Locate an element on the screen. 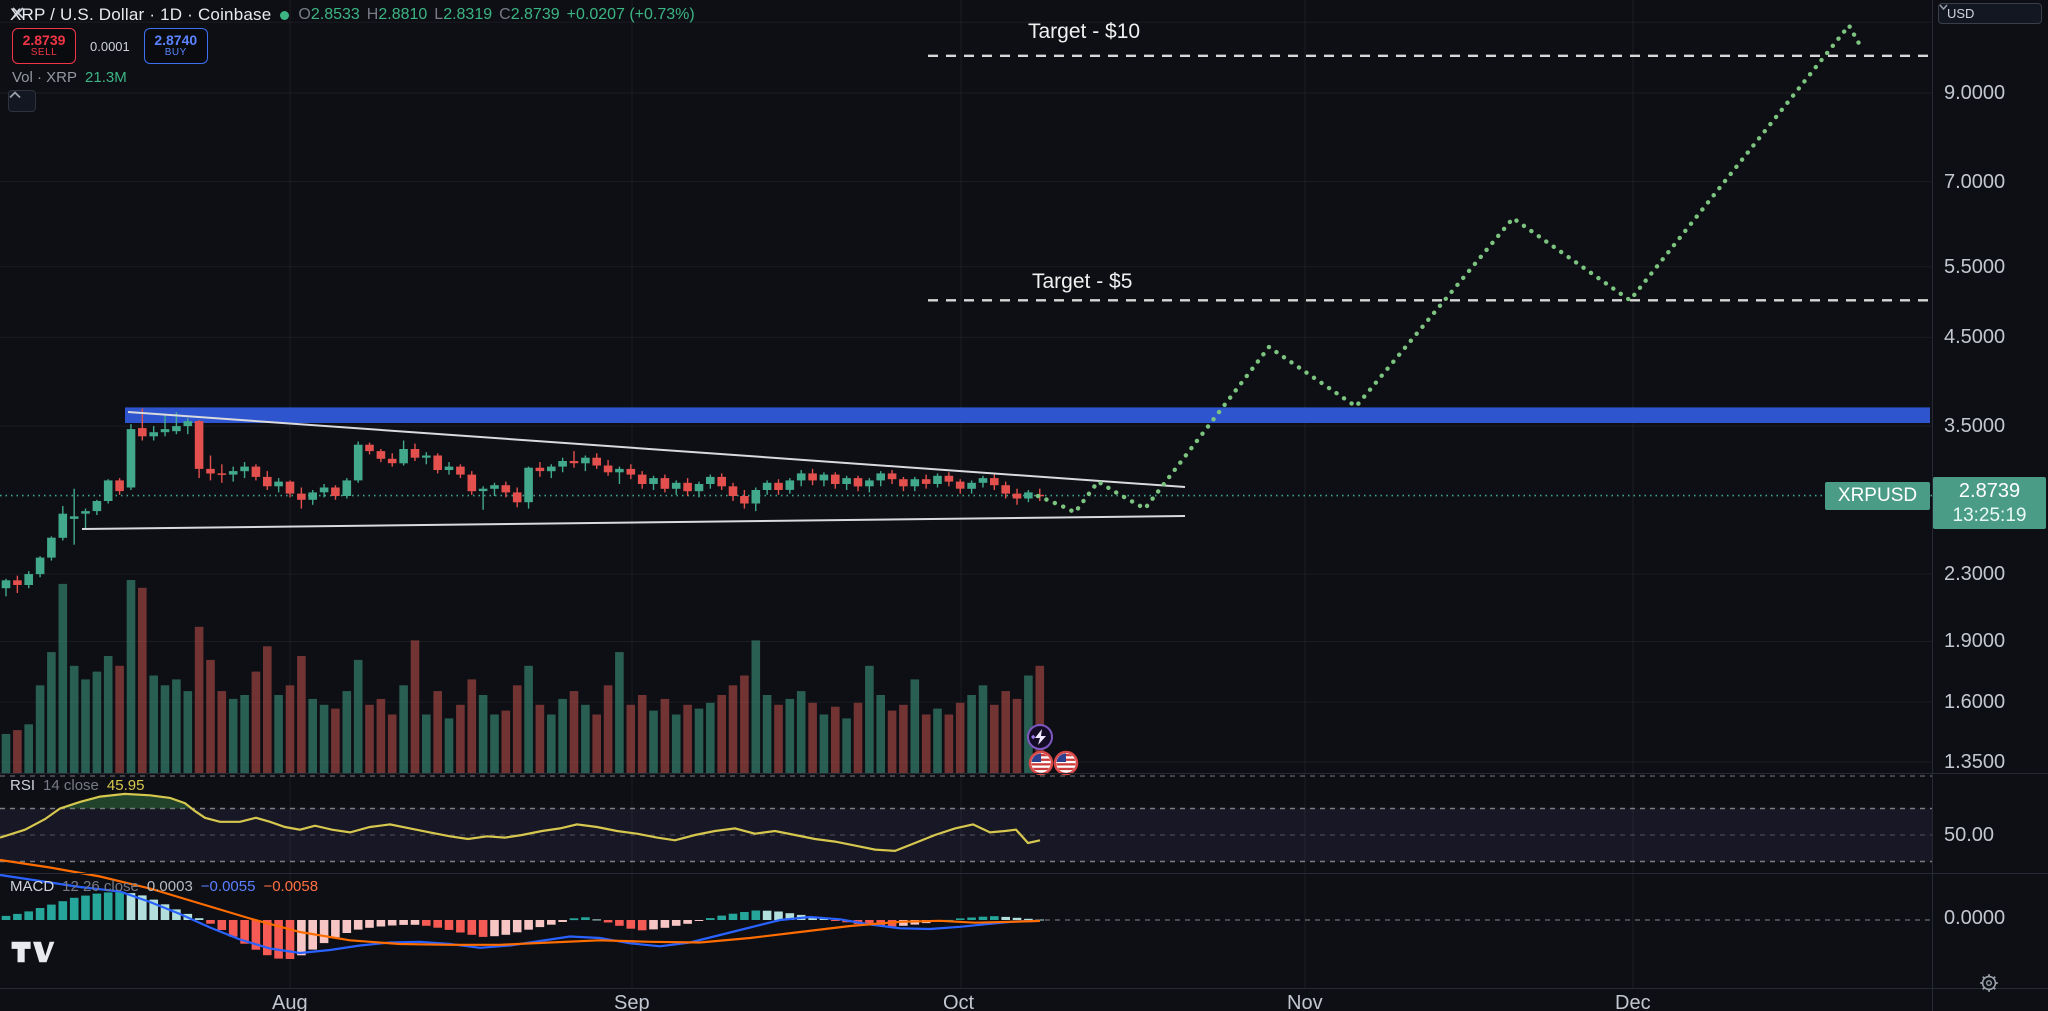 Image resolution: width=2048 pixels, height=1011 pixels. close-value: 2.8739 is located at coordinates (535, 14).